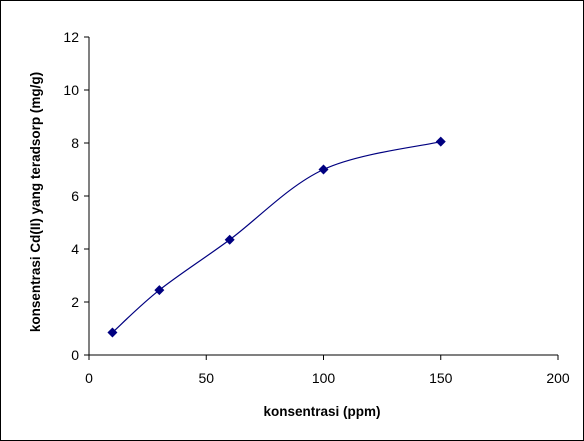 The width and height of the screenshot is (584, 441). Describe the element at coordinates (75, 249) in the screenshot. I see `y-tick-label: 4` at that location.